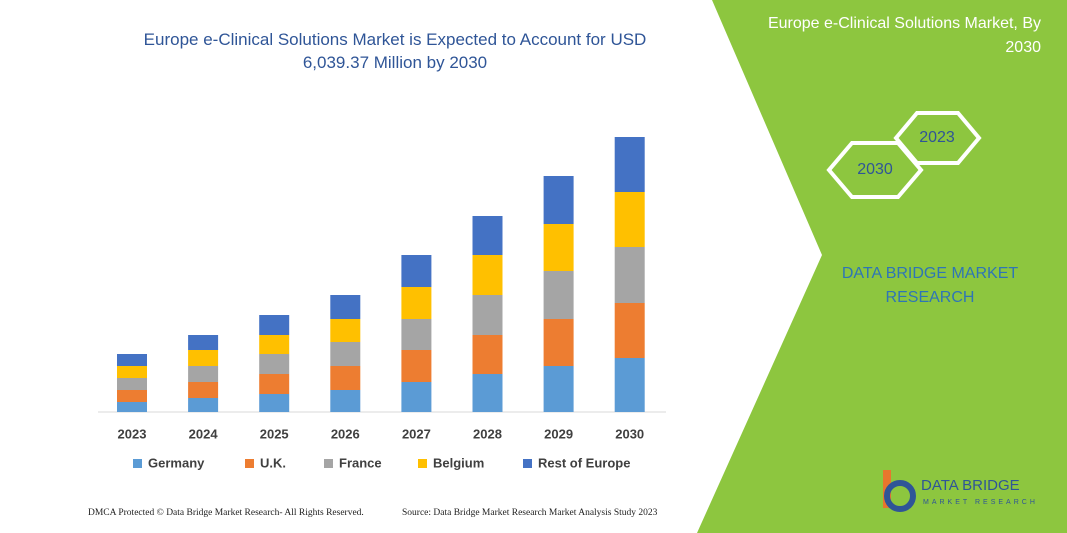 The image size is (1067, 533). What do you see at coordinates (345, 433) in the screenshot?
I see `x-tick-label: 2026` at bounding box center [345, 433].